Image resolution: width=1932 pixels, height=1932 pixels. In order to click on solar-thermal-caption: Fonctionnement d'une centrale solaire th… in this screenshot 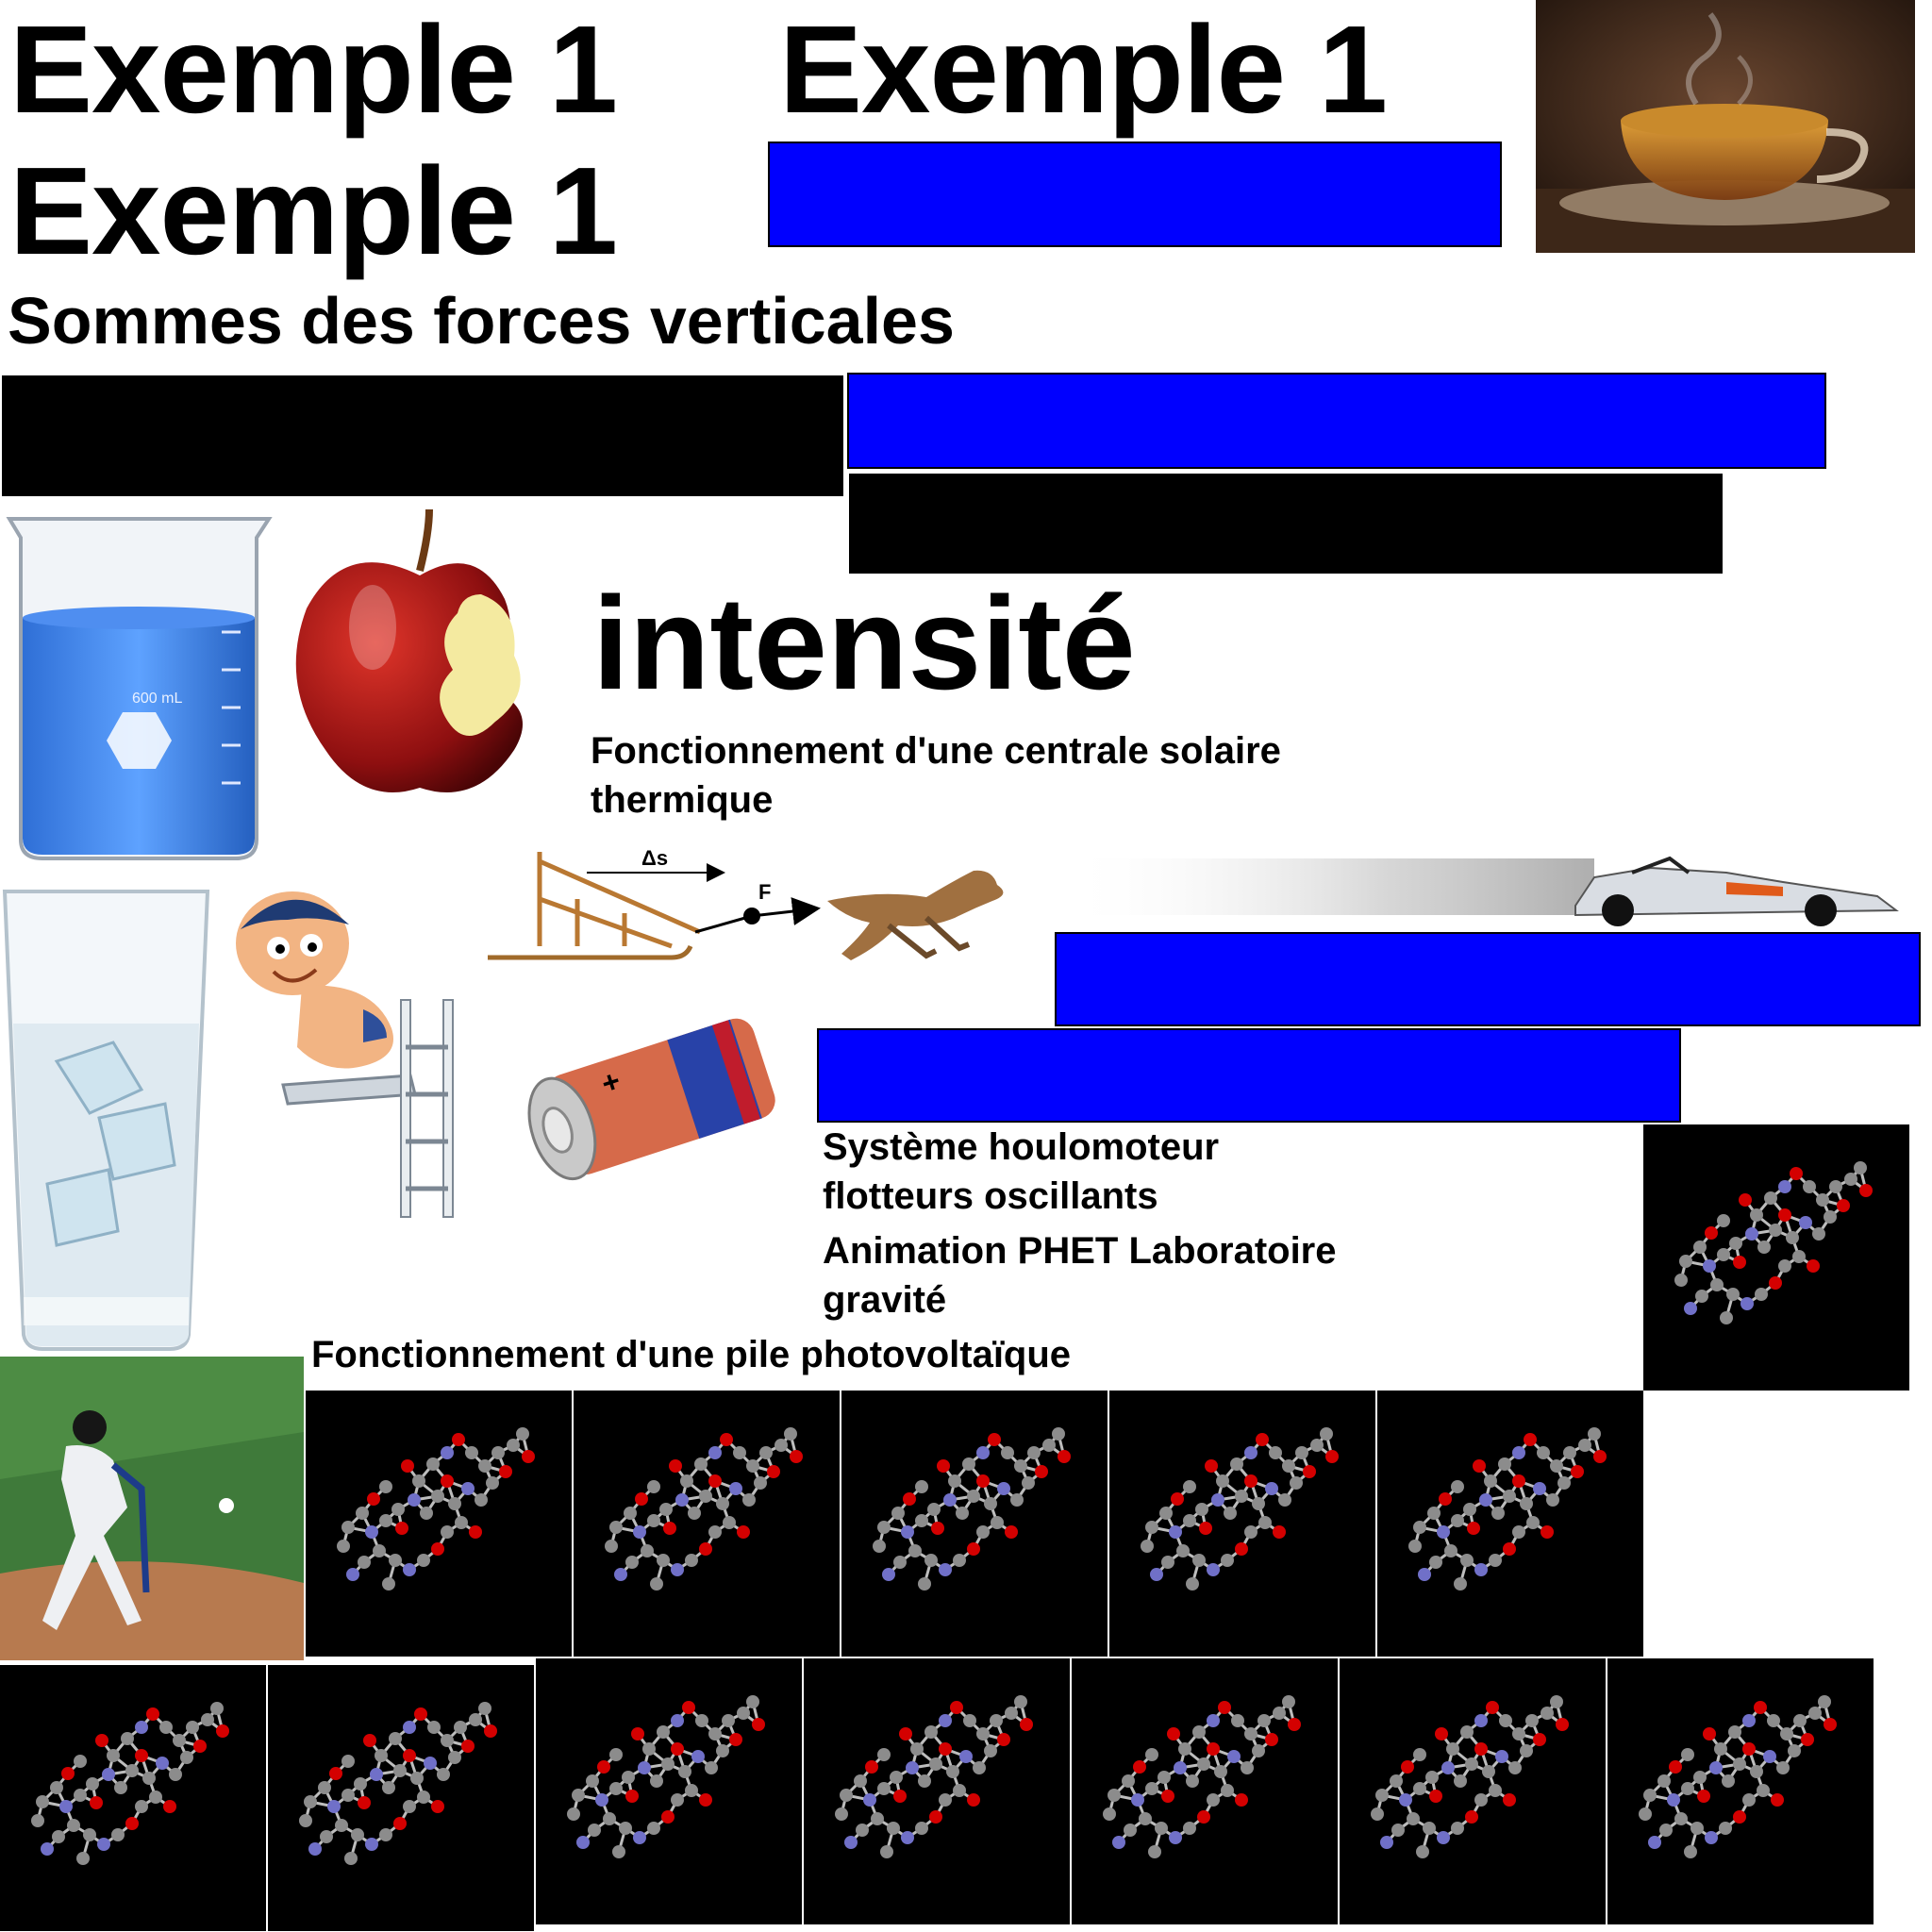, I will do `click(936, 775)`.